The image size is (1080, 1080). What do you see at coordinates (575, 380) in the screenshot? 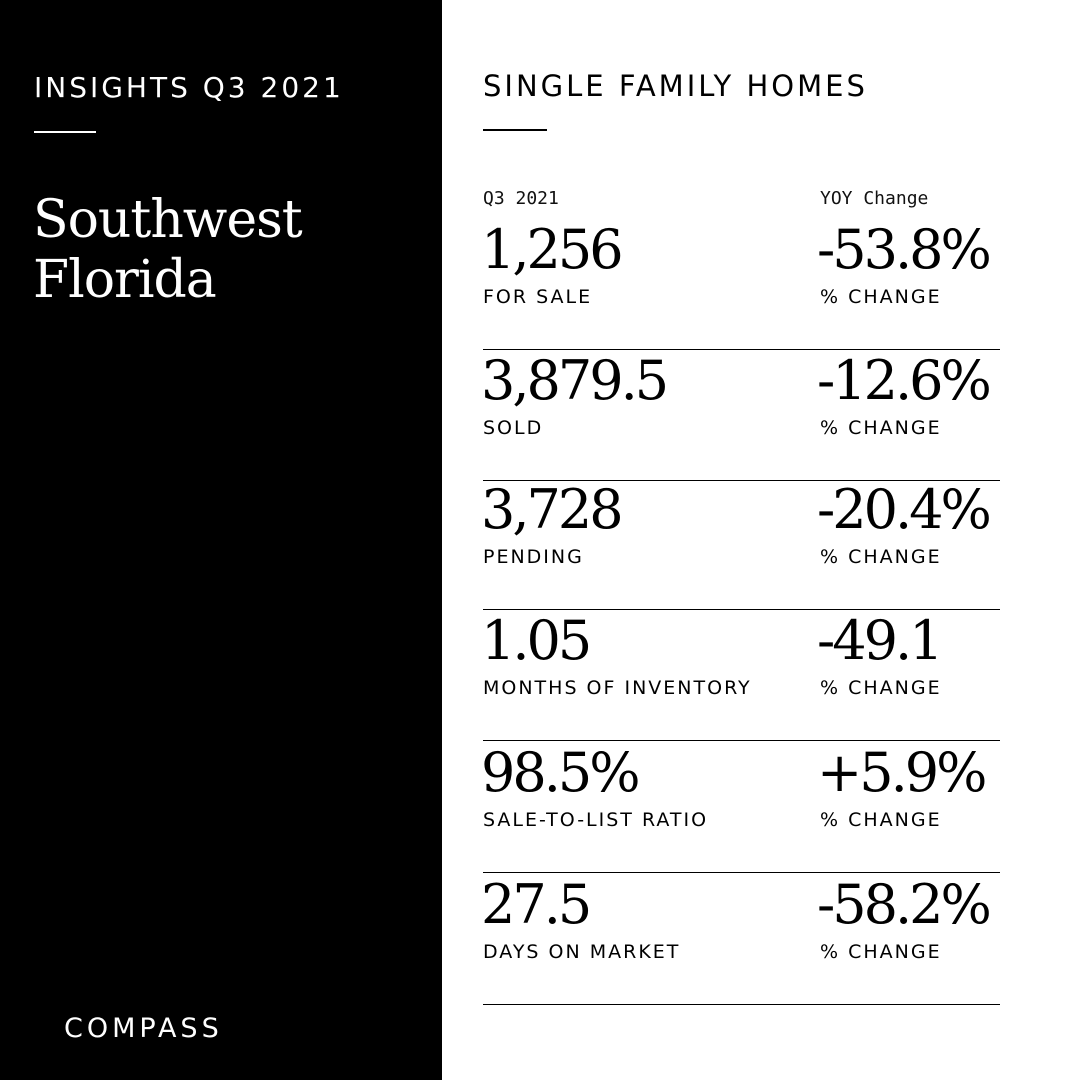
I see `stat-value: 3,879.5` at bounding box center [575, 380].